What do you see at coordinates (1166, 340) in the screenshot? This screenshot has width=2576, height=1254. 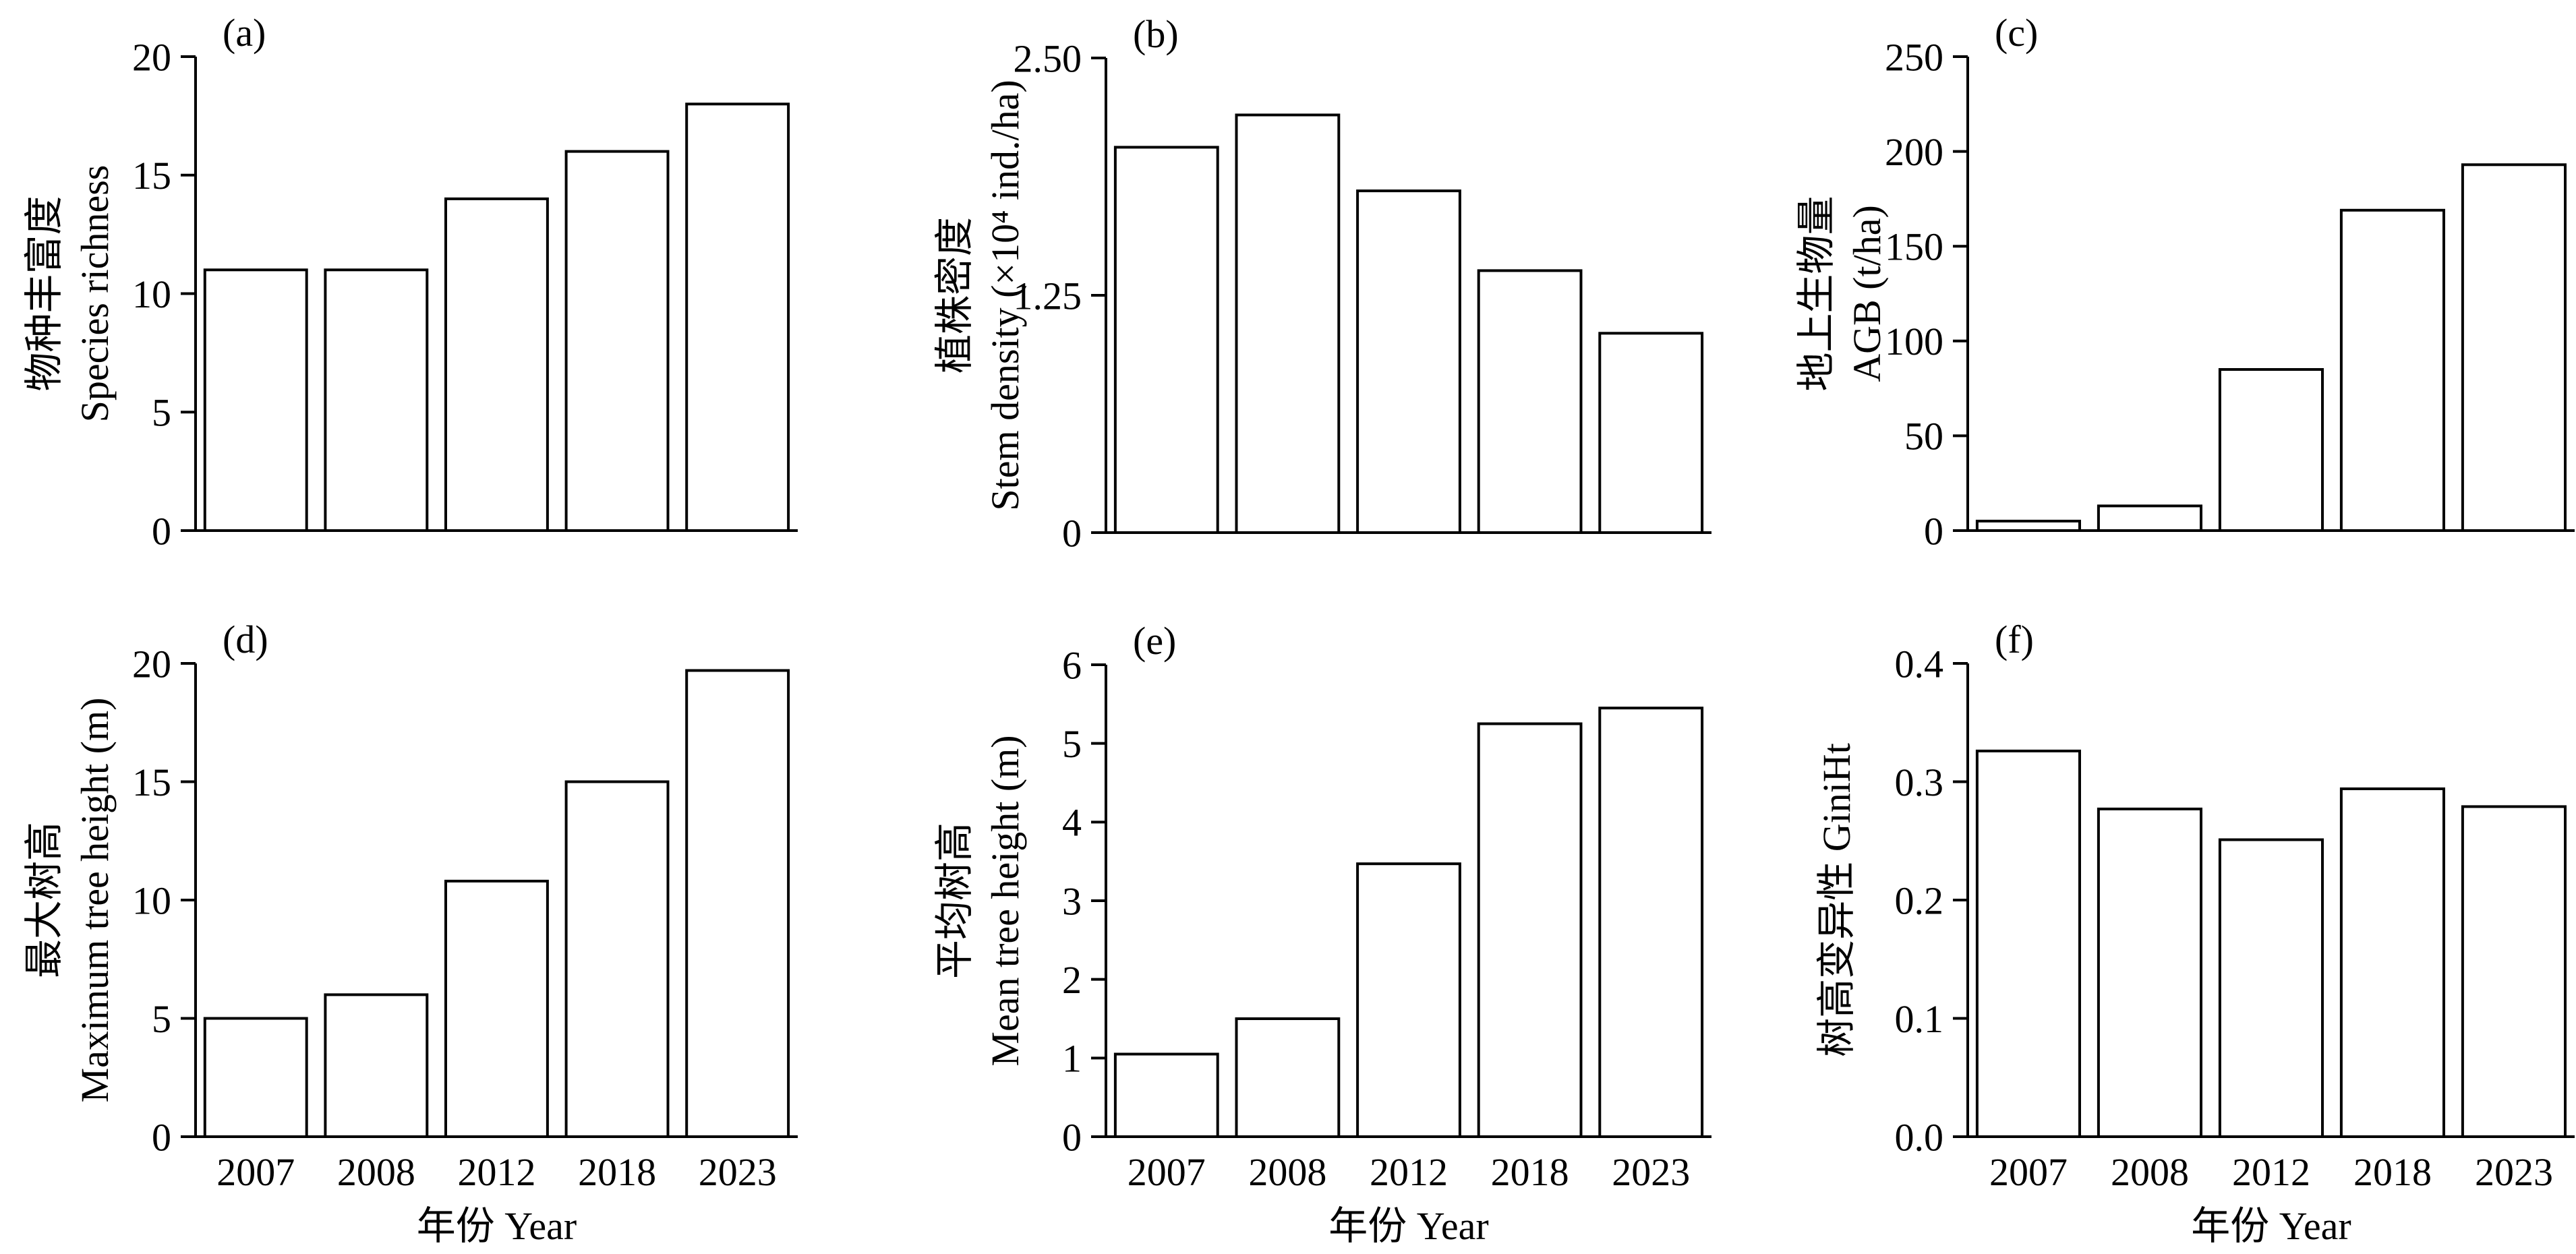 I see `panel-b-bar-2007` at bounding box center [1166, 340].